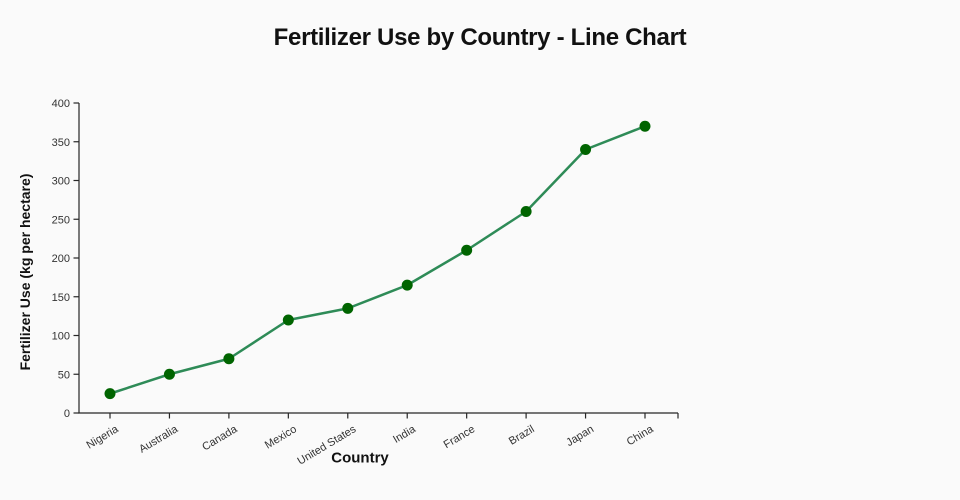 This screenshot has width=960, height=500. What do you see at coordinates (404, 434) in the screenshot?
I see `x-tick-label: India` at bounding box center [404, 434].